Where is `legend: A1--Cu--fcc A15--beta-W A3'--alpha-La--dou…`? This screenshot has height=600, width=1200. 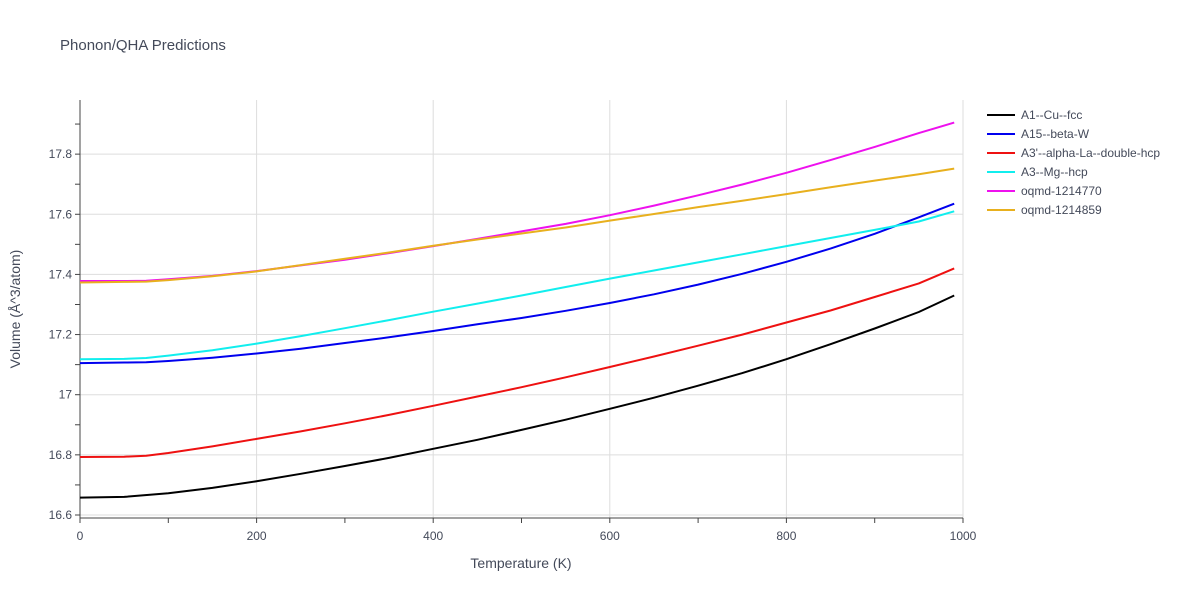 legend: A1--Cu--fcc A15--beta-W A3'--alpha-La--dou… is located at coordinates (1073, 162).